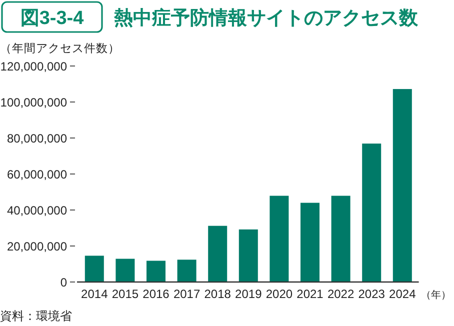 This screenshot has height=326, width=454. Describe the element at coordinates (248, 294) in the screenshot. I see `x-tick-label: 2019` at that location.